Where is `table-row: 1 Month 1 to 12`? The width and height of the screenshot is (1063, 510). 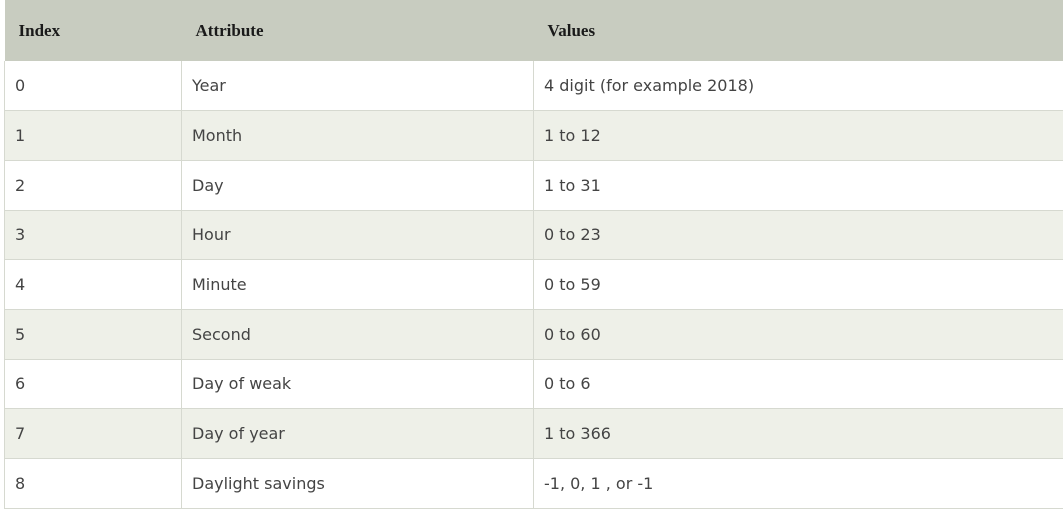 table-row: 1 Month 1 to 12 is located at coordinates (533, 135).